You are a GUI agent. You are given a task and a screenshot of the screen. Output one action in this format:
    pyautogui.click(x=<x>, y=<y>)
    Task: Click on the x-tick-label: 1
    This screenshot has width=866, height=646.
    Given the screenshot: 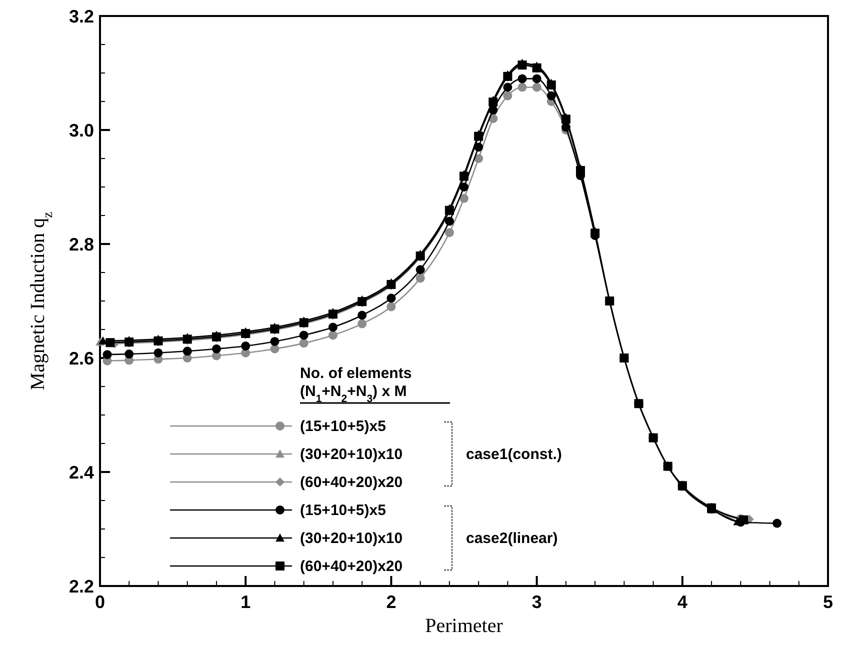 What is the action you would take?
    pyautogui.click(x=245, y=602)
    